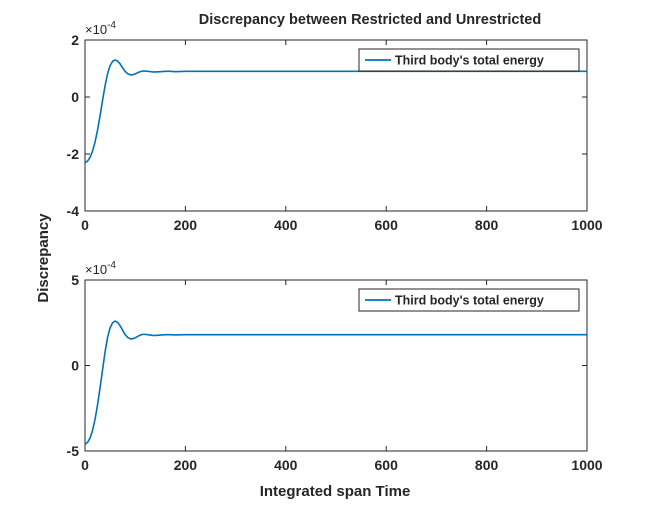 This screenshot has height=507, width=648. What do you see at coordinates (43, 258) in the screenshot?
I see `y-axis-label: Discrepancy` at bounding box center [43, 258].